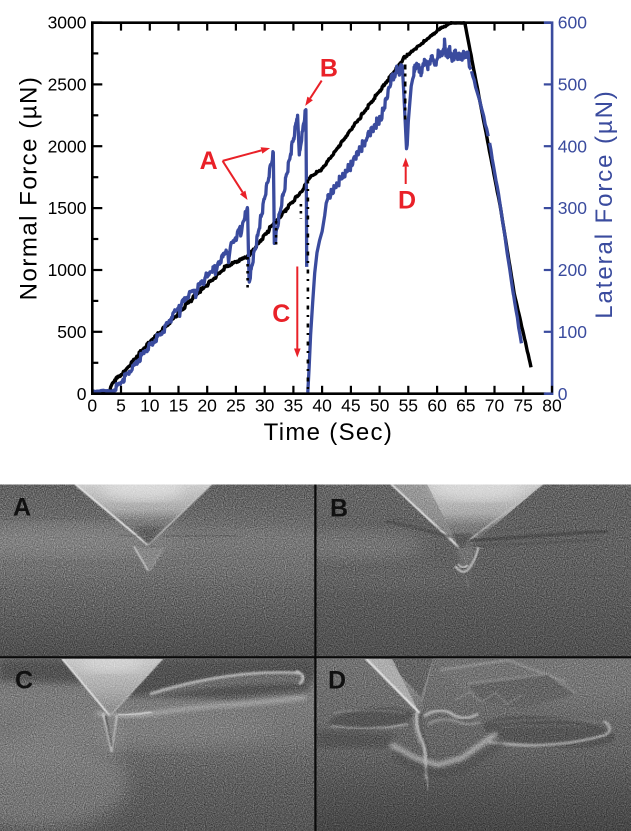 The image size is (631, 831). I want to click on svg-text: 80, so click(552, 405).